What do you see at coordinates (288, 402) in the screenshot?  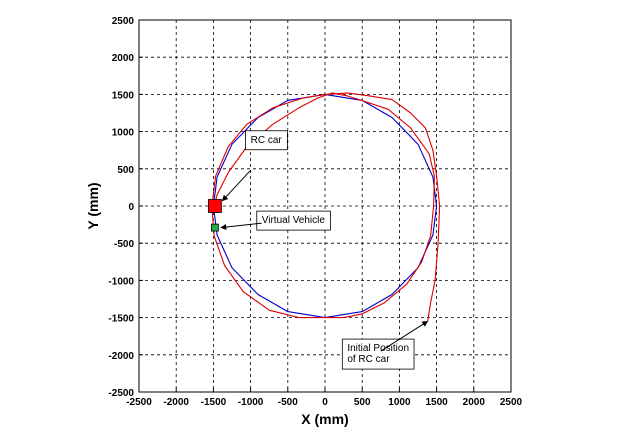 I see `x-tick-label: -500` at bounding box center [288, 402].